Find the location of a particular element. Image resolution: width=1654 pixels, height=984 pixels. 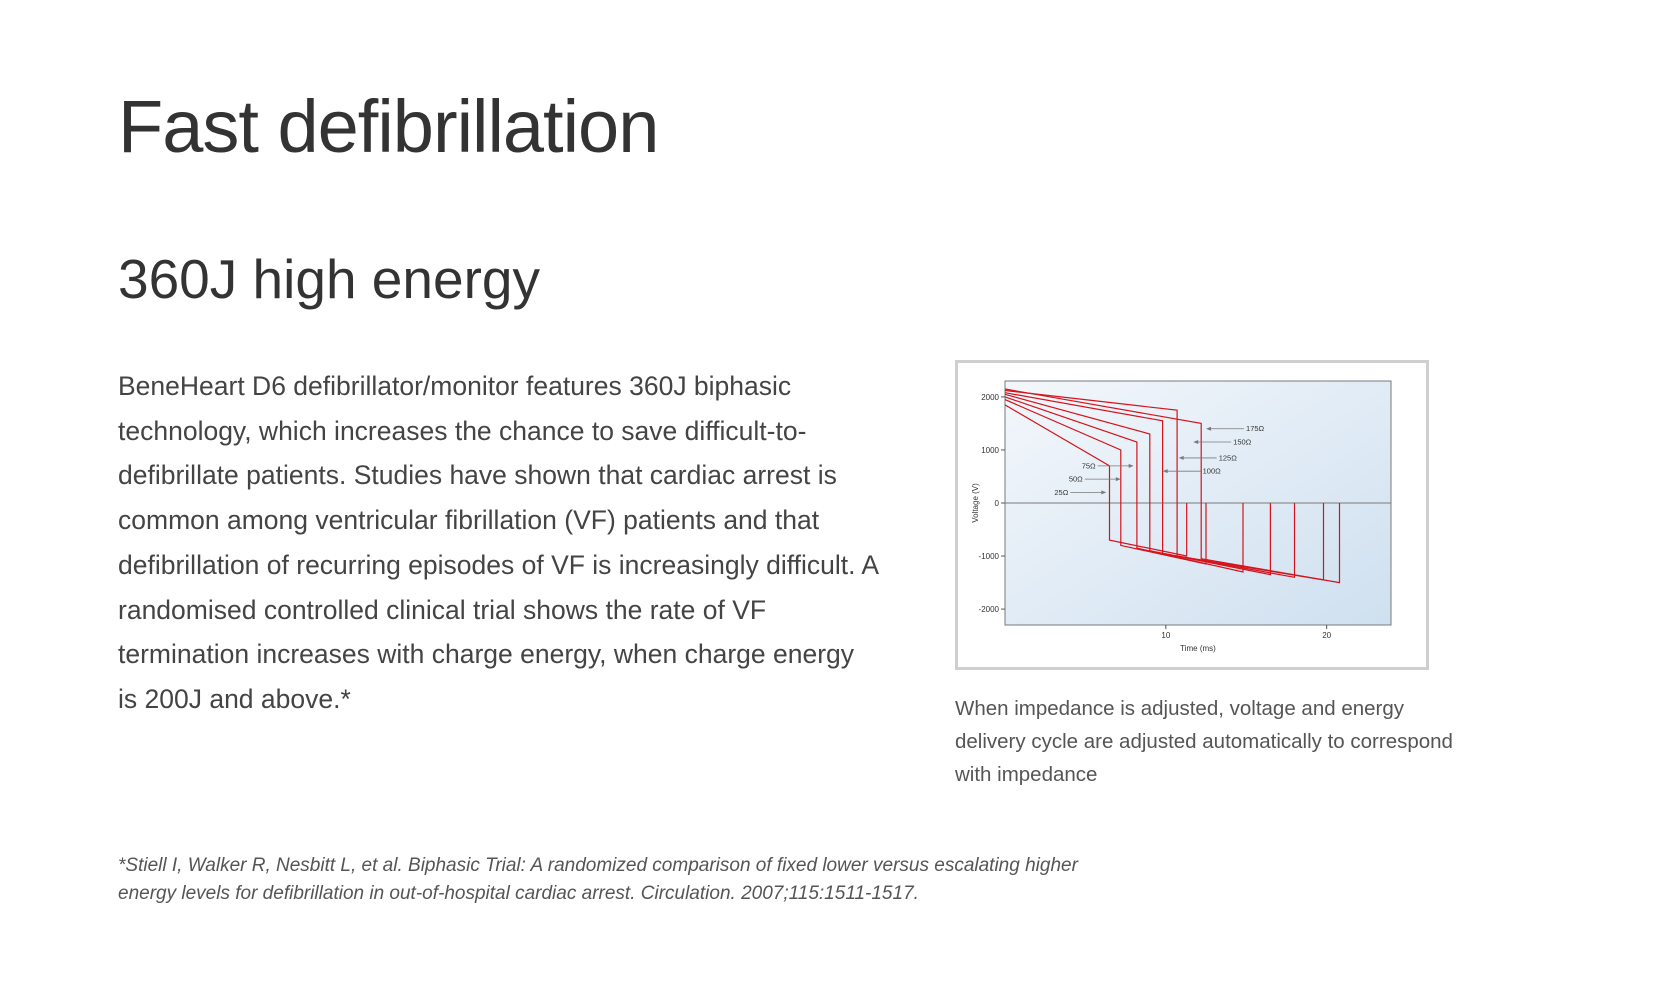

x-axis-ticks: 10 20 is located at coordinates (1246, 632).